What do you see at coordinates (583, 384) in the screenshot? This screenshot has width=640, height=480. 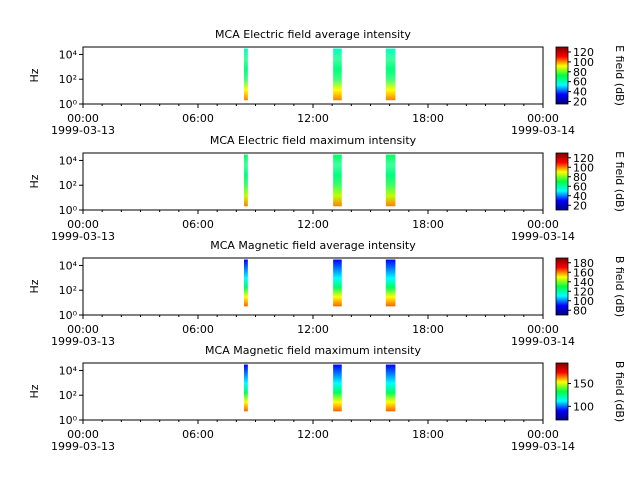 I see `colorbar-tick-label: 150` at bounding box center [583, 384].